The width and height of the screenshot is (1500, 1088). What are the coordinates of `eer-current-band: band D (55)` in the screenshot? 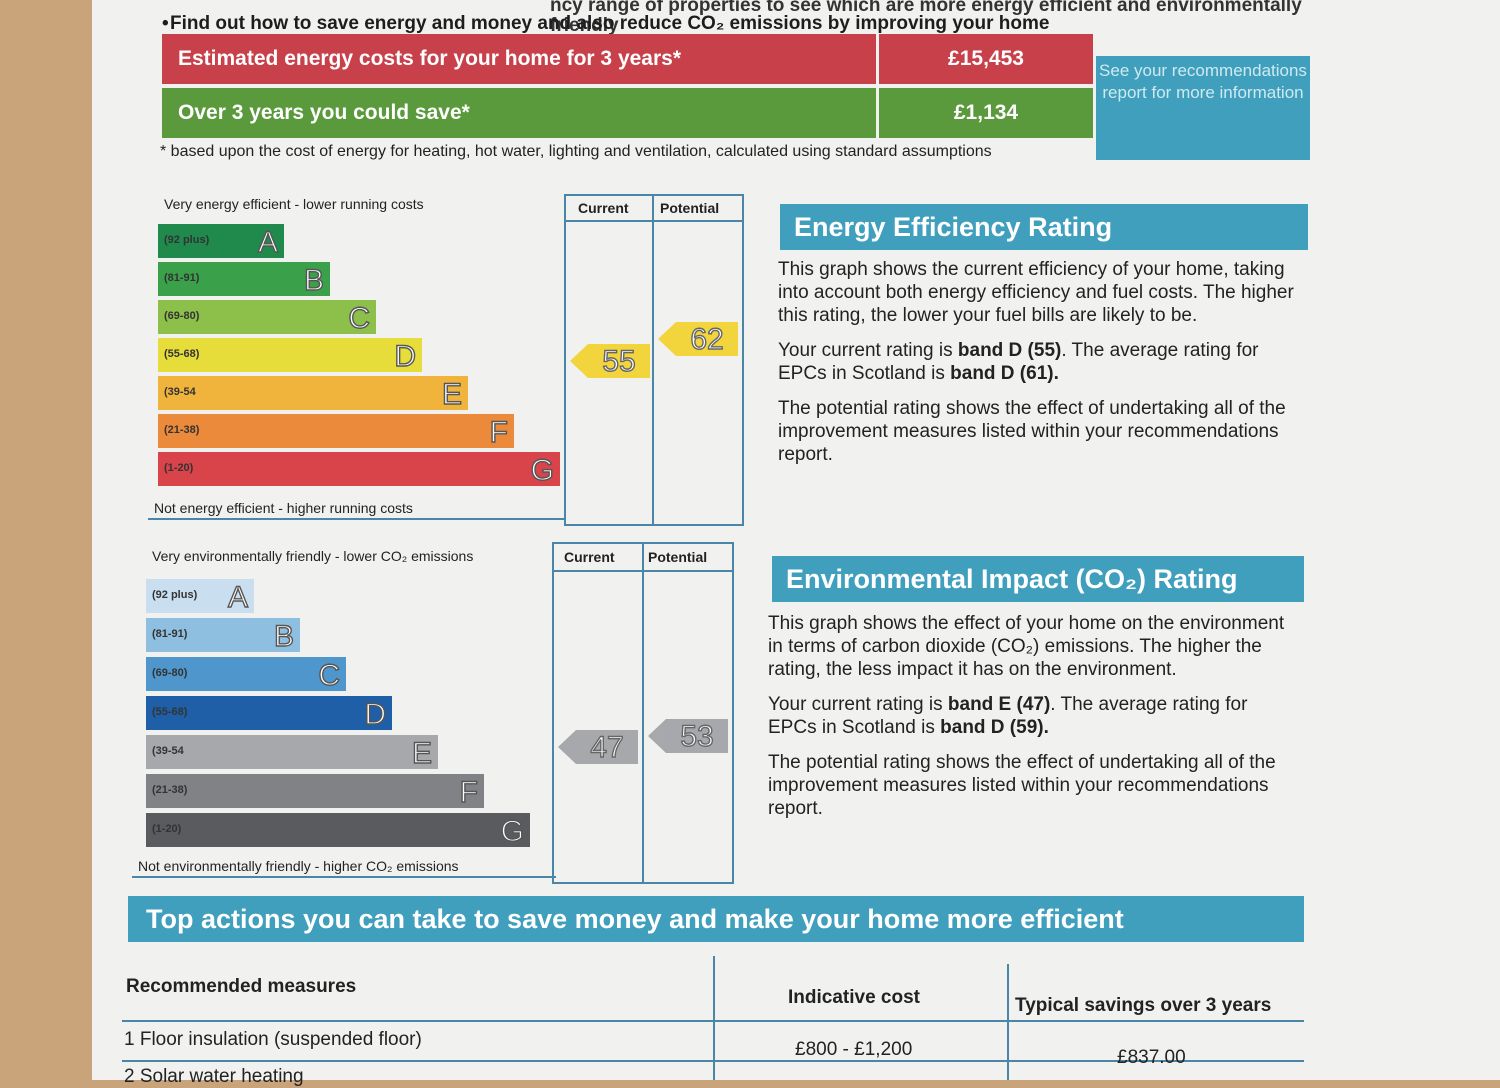 It's located at (1009, 350).